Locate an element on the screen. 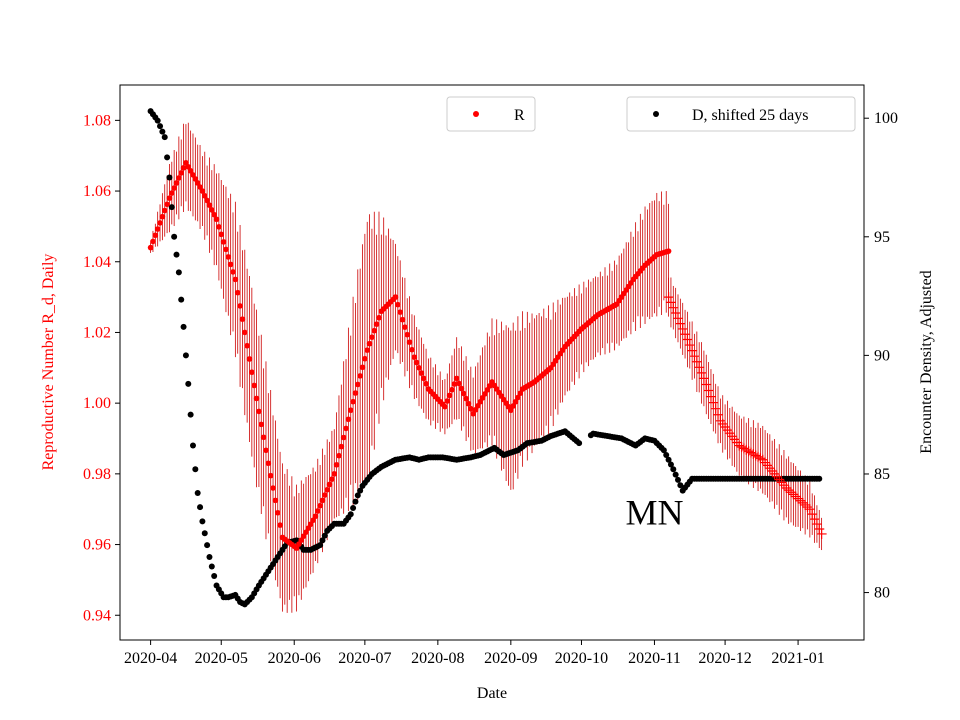 This screenshot has width=960, height=720. legend-d: D, shifted 25 days is located at coordinates (741, 114).